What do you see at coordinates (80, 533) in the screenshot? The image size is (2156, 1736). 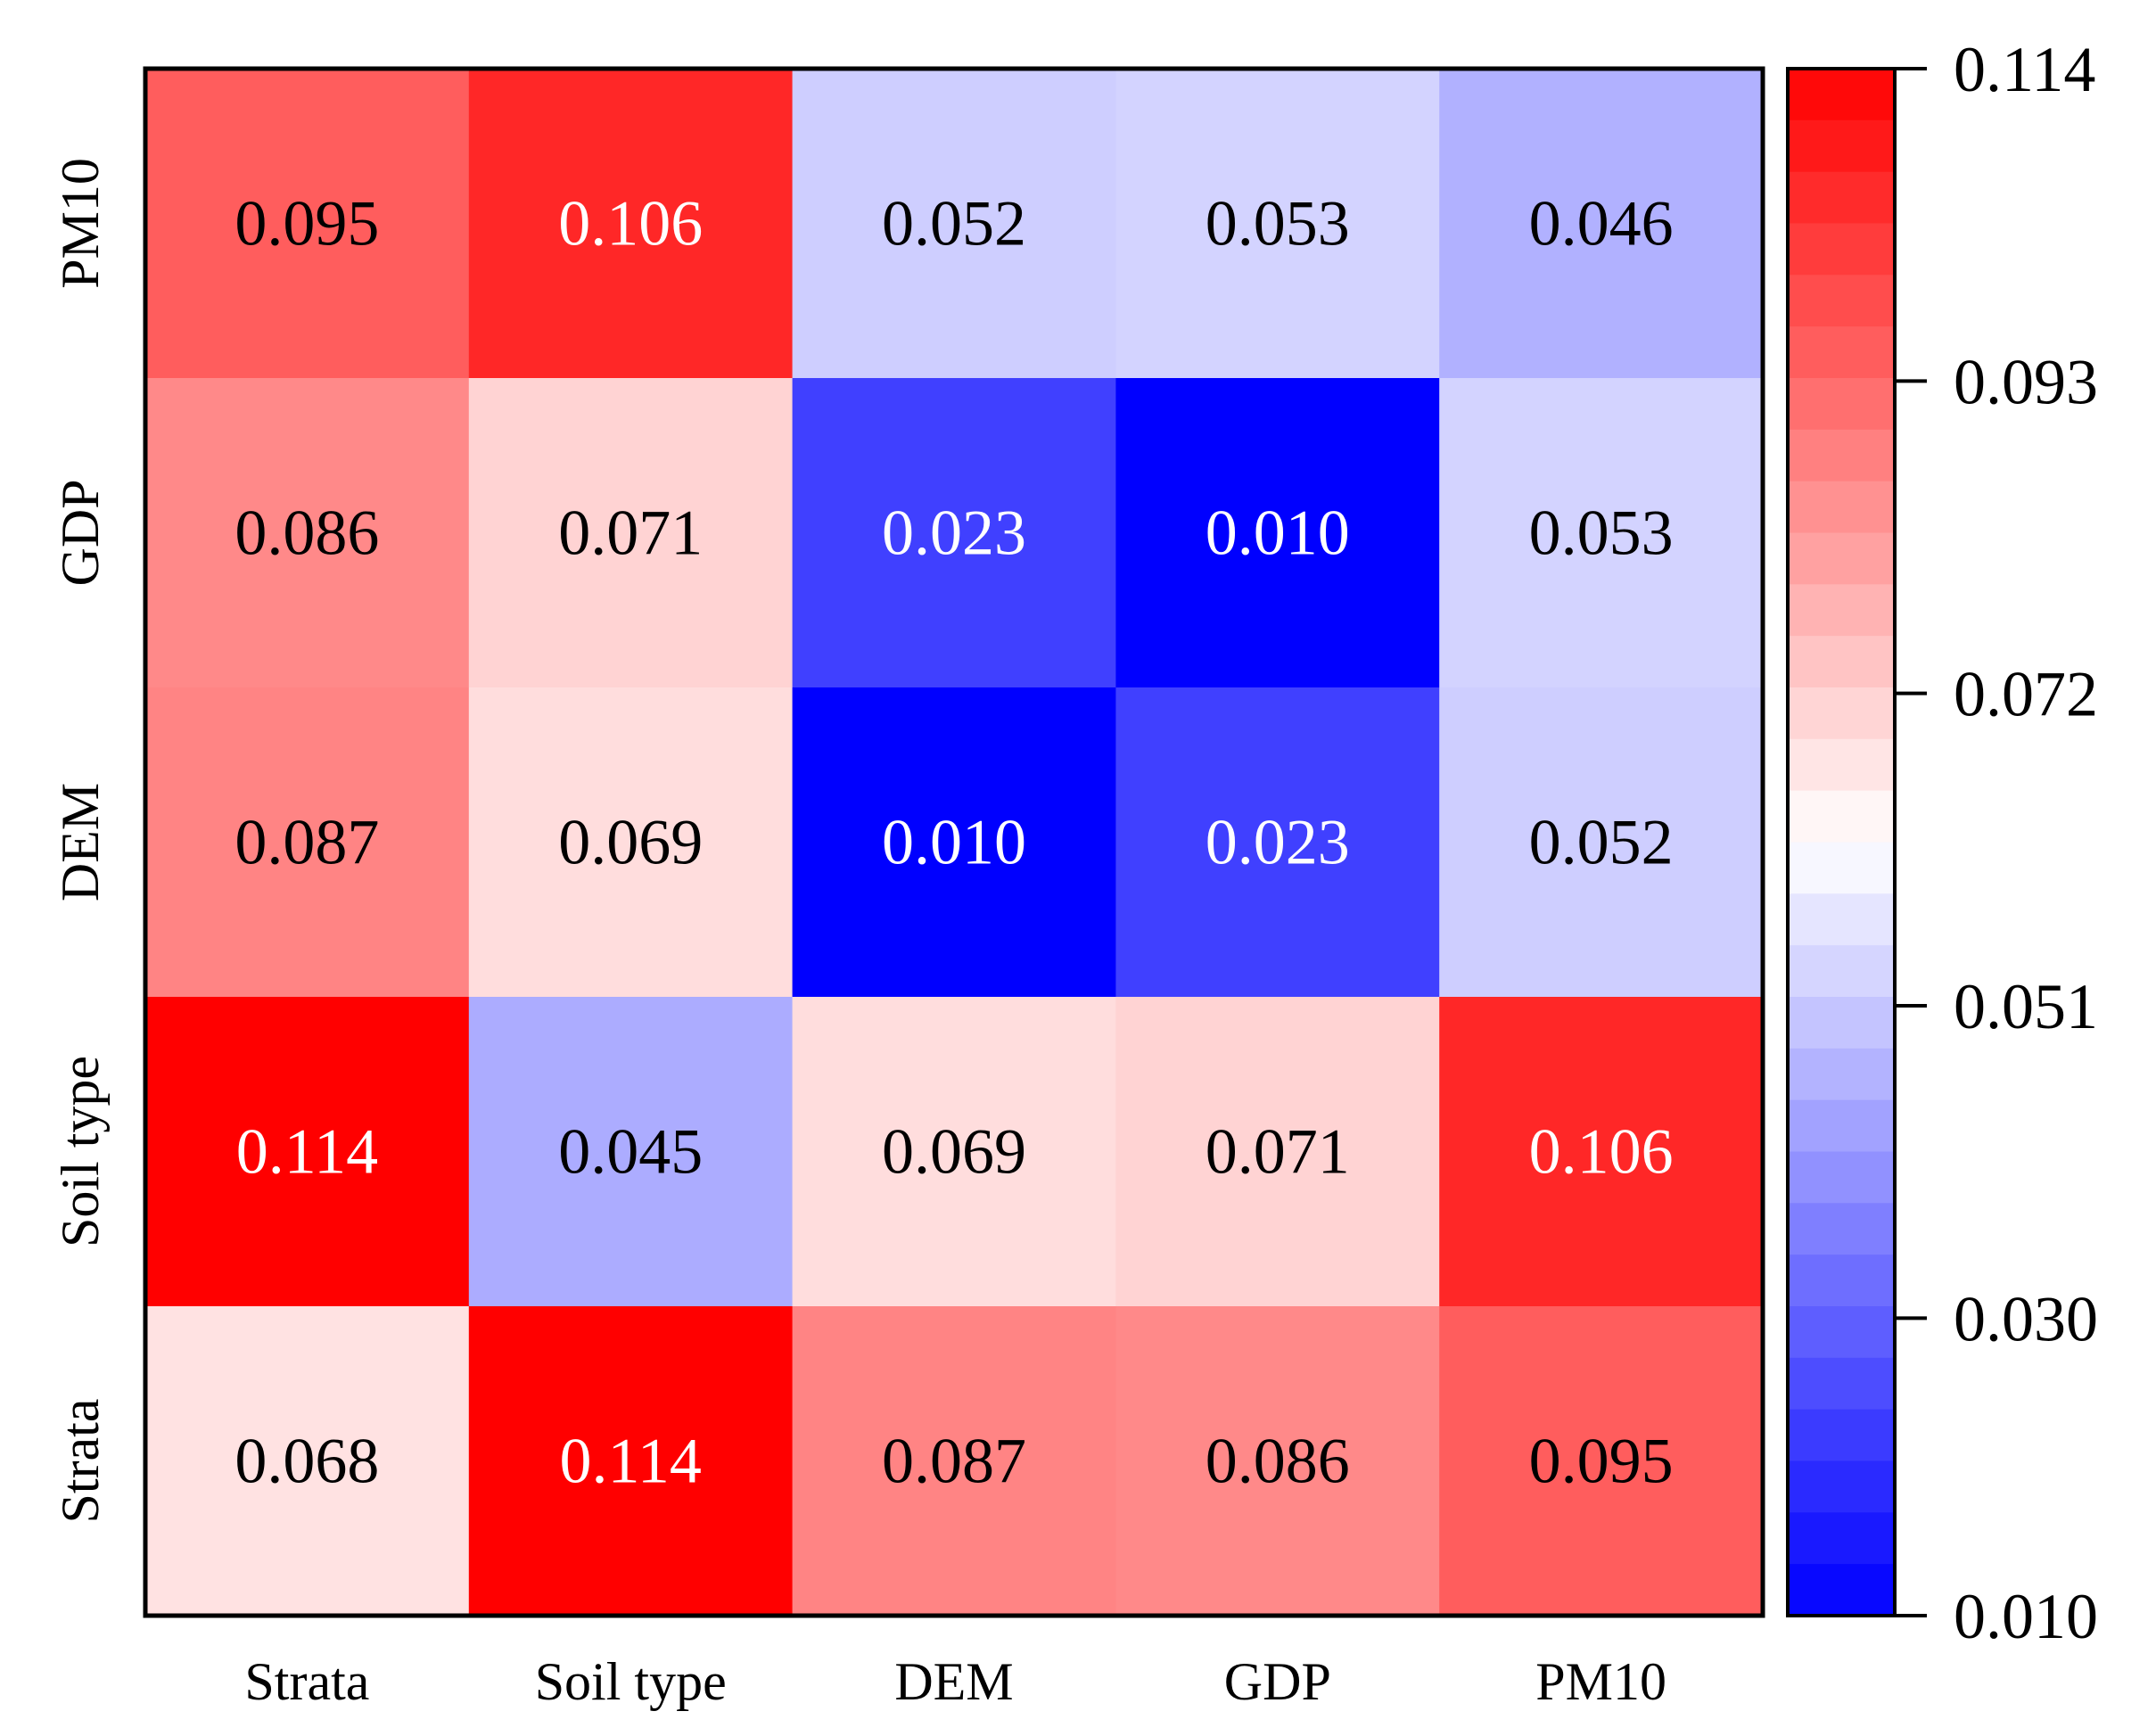 I see `y-tick-label-gdp: GDP` at bounding box center [80, 533].